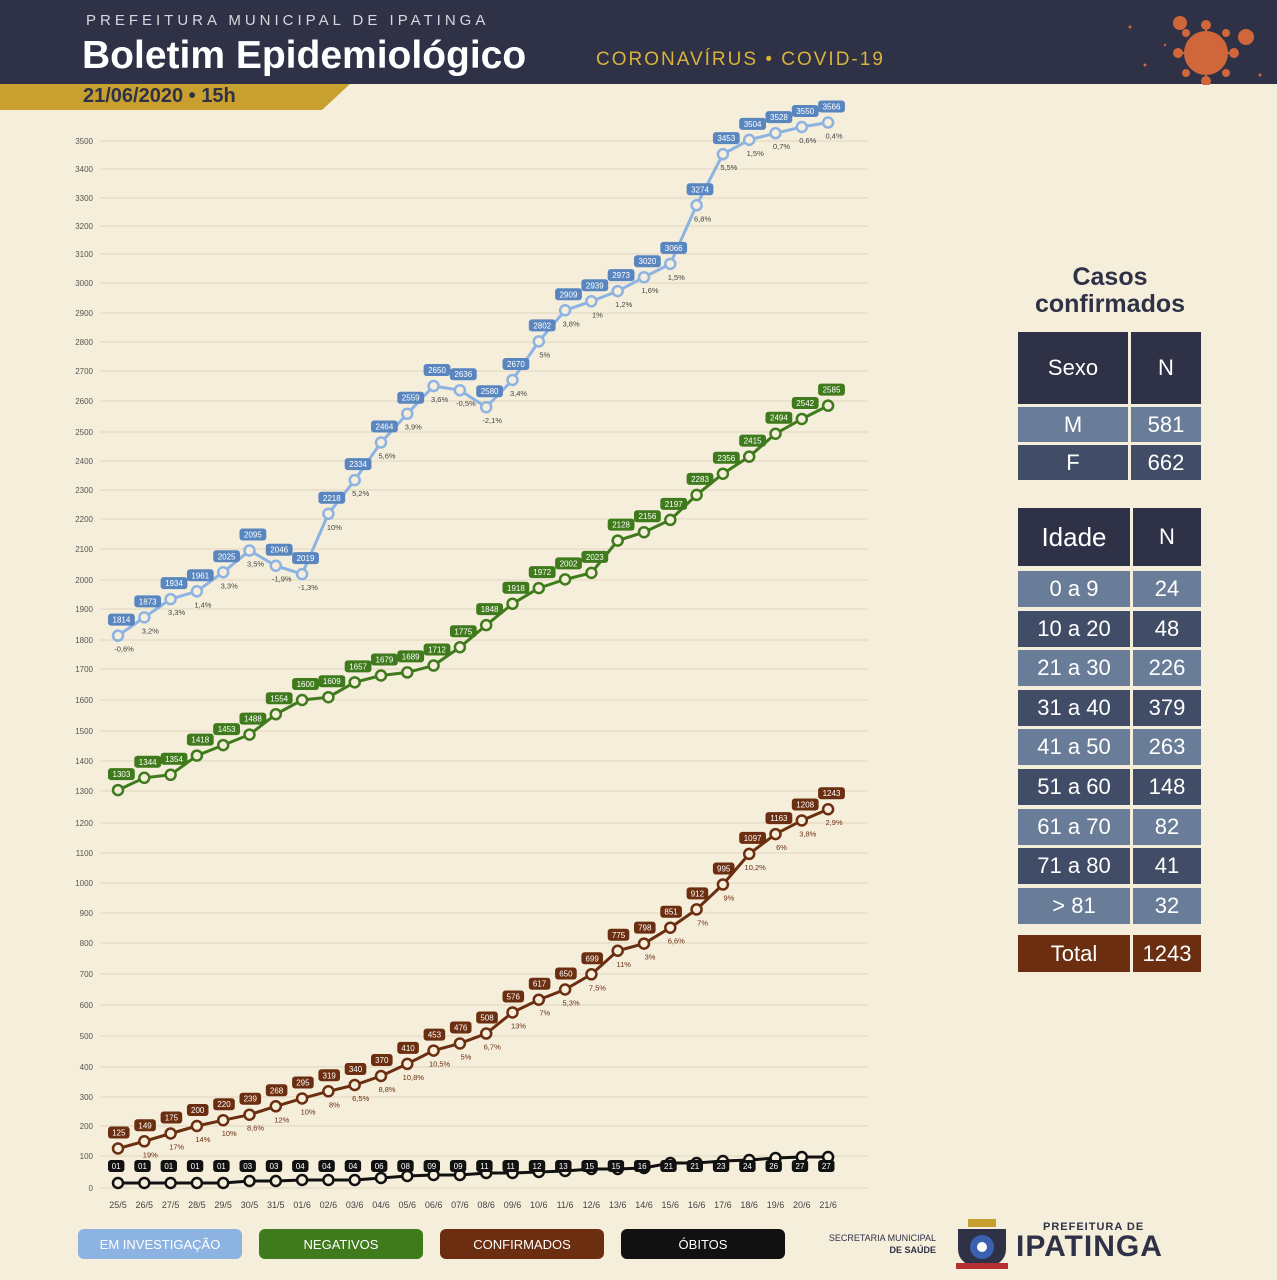  I want to click on data-label: 699, so click(593, 958).